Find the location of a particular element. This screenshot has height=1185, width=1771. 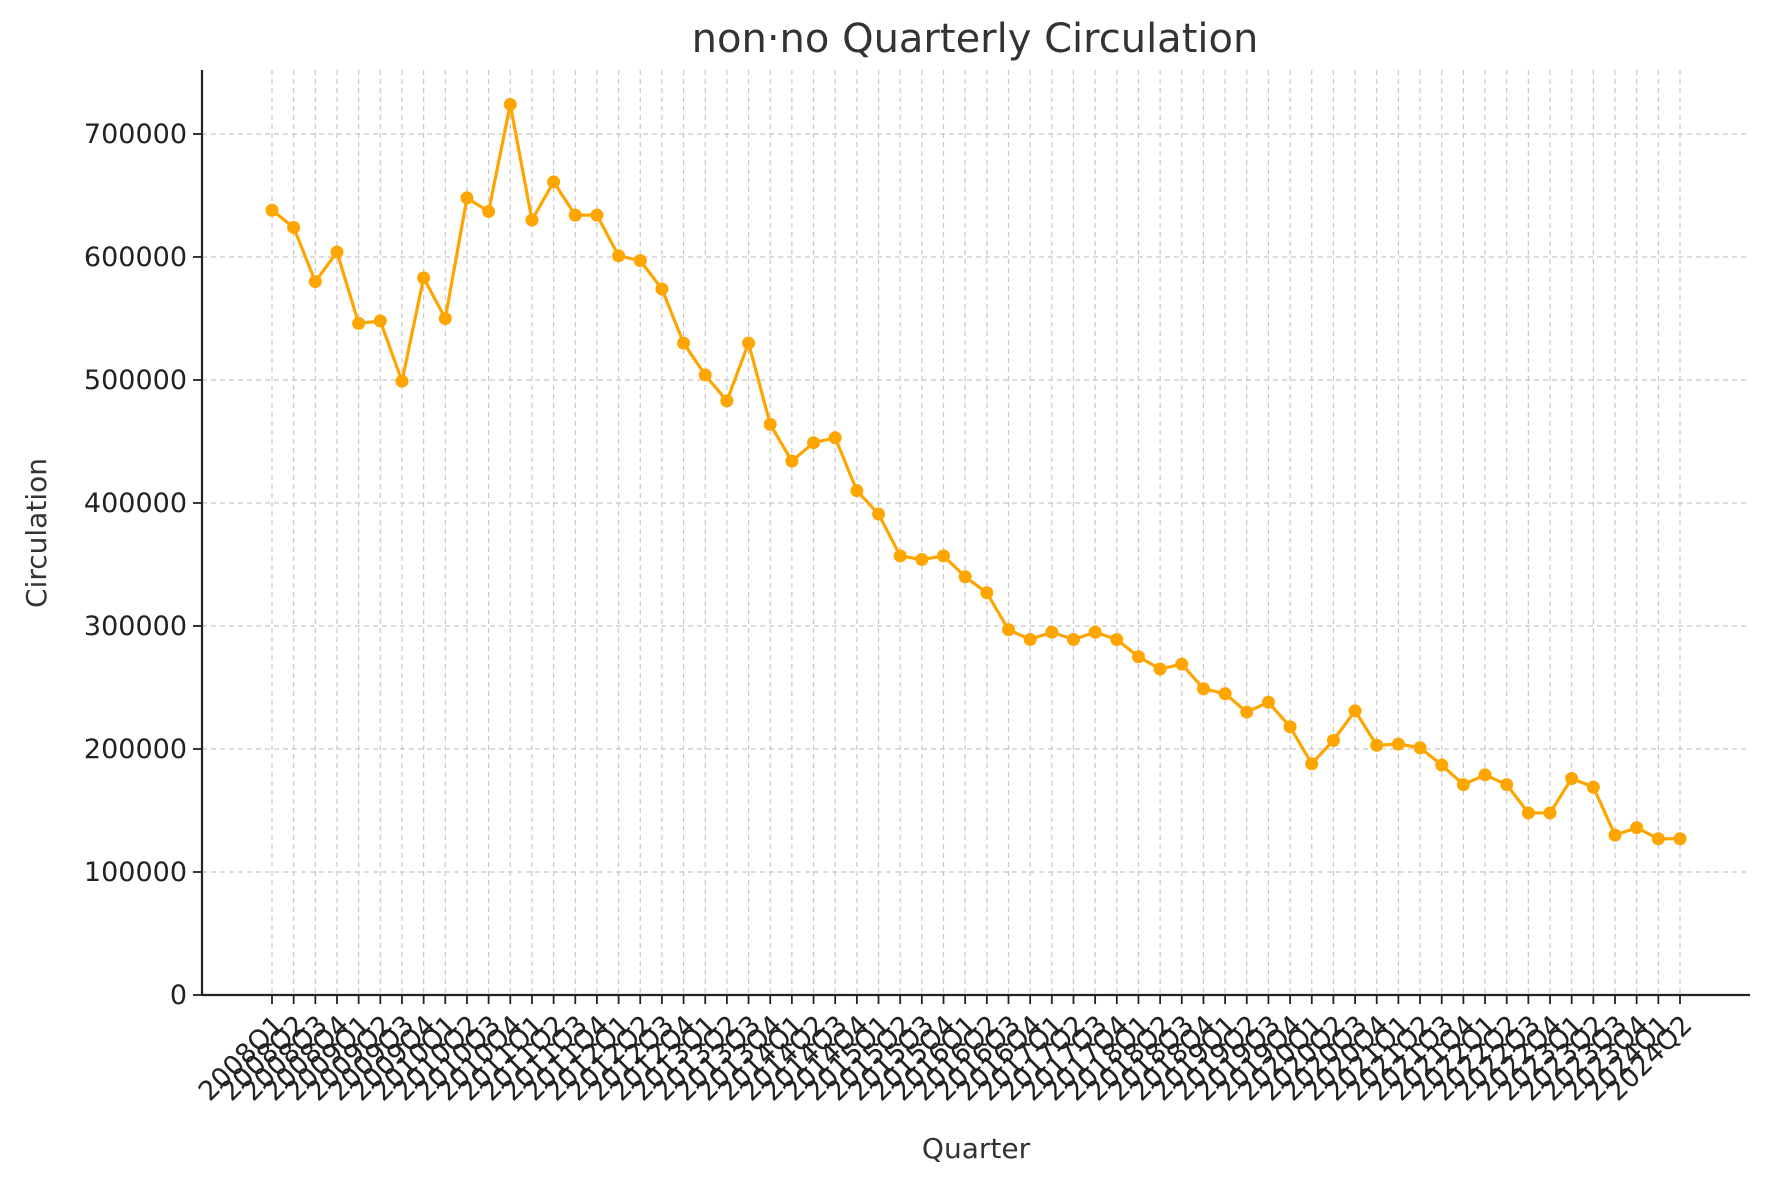

y-tick-label: 200000 is located at coordinates (135, 749).